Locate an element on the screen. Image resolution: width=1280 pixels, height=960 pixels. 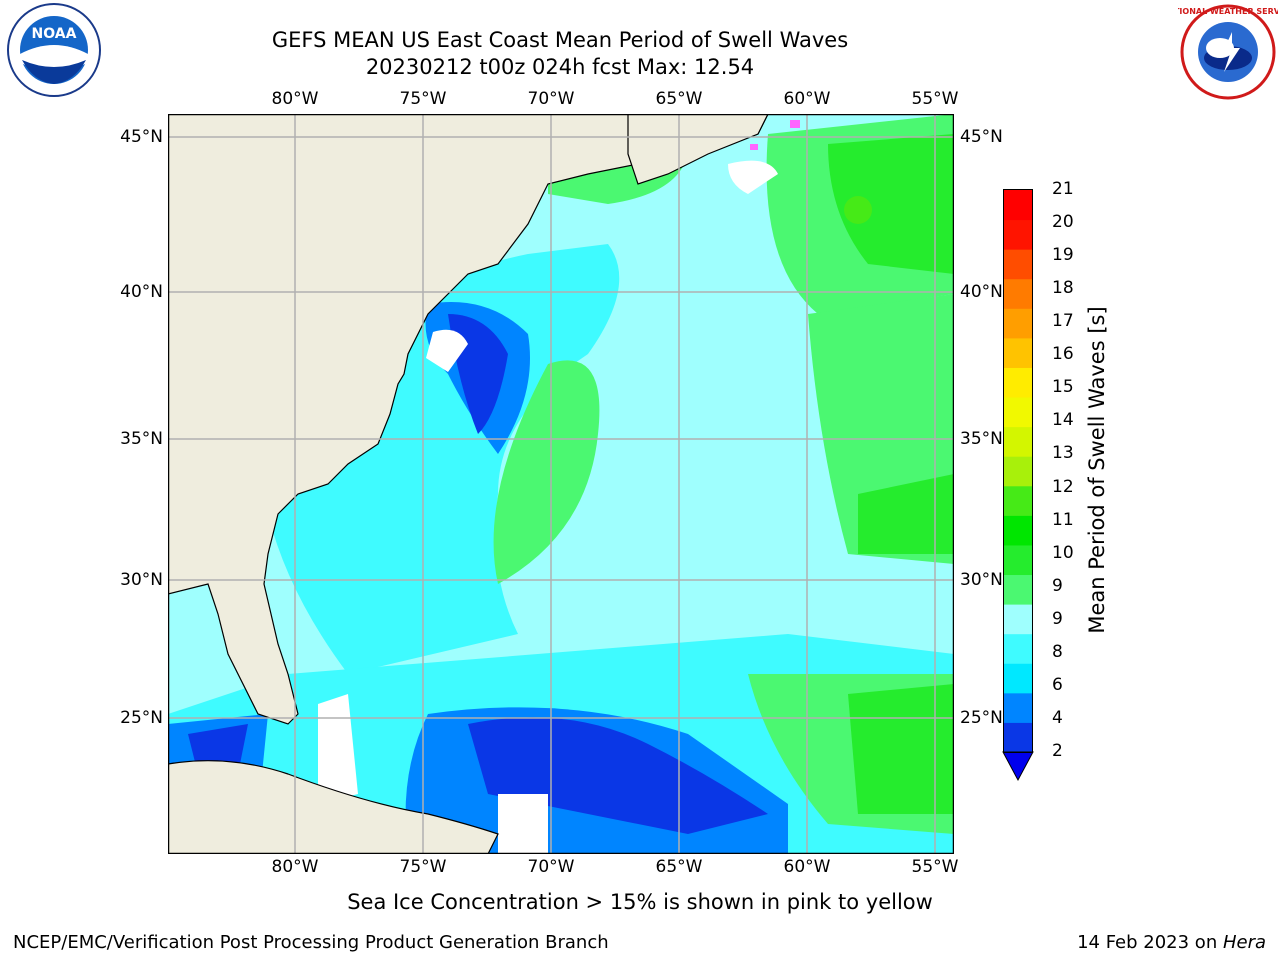
lat-tick-left: 25°N is located at coordinates (141, 718).